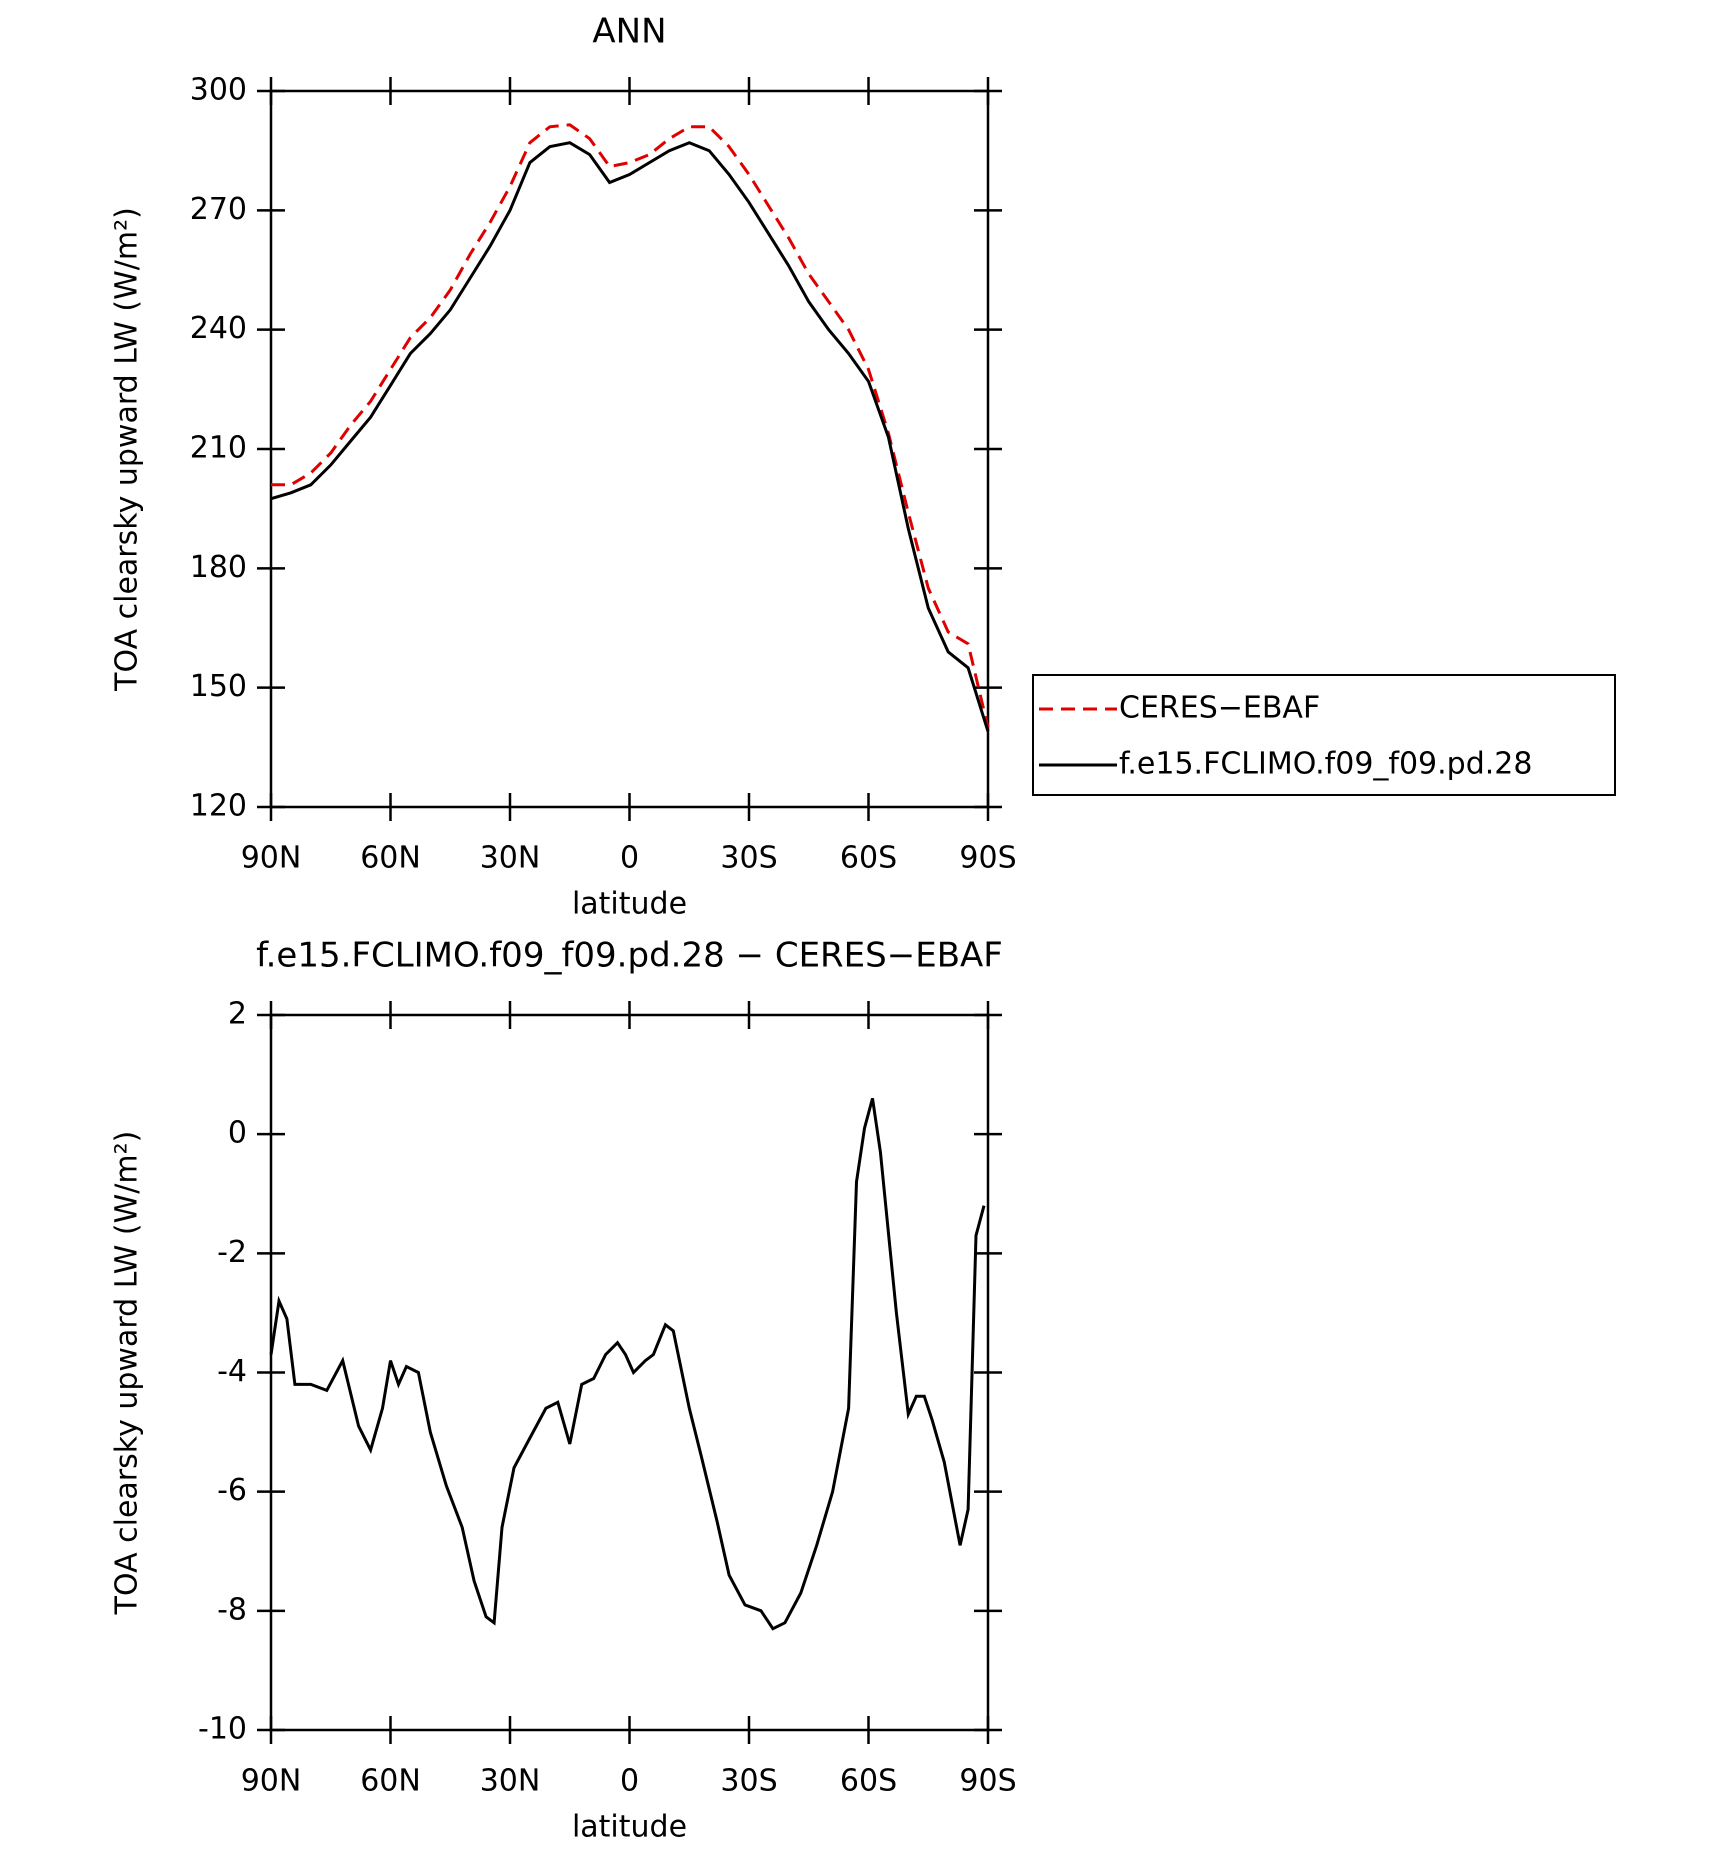  I want to click on legend-label: f.e15.FCLIMO.f09_f09.pd.28, so click(1325, 764).